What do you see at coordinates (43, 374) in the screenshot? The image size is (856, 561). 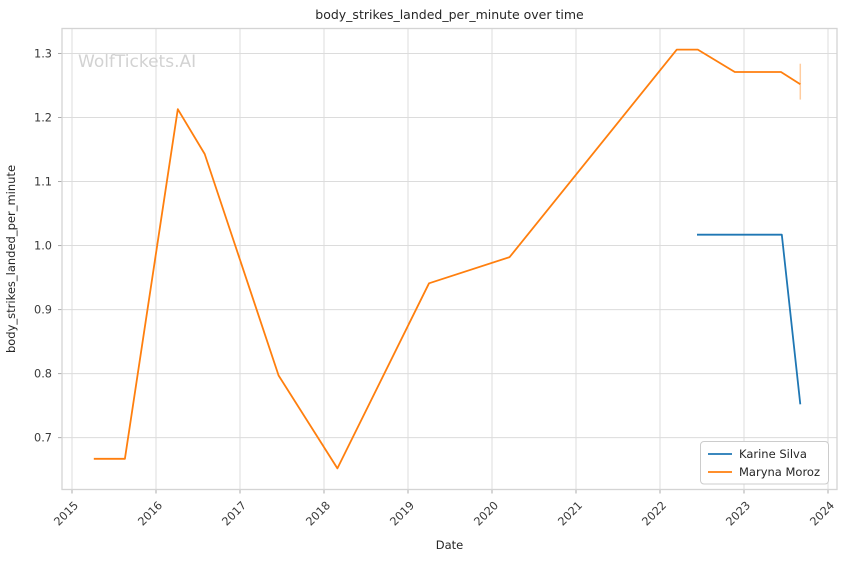 I see `y-tick-label: 0.8` at bounding box center [43, 374].